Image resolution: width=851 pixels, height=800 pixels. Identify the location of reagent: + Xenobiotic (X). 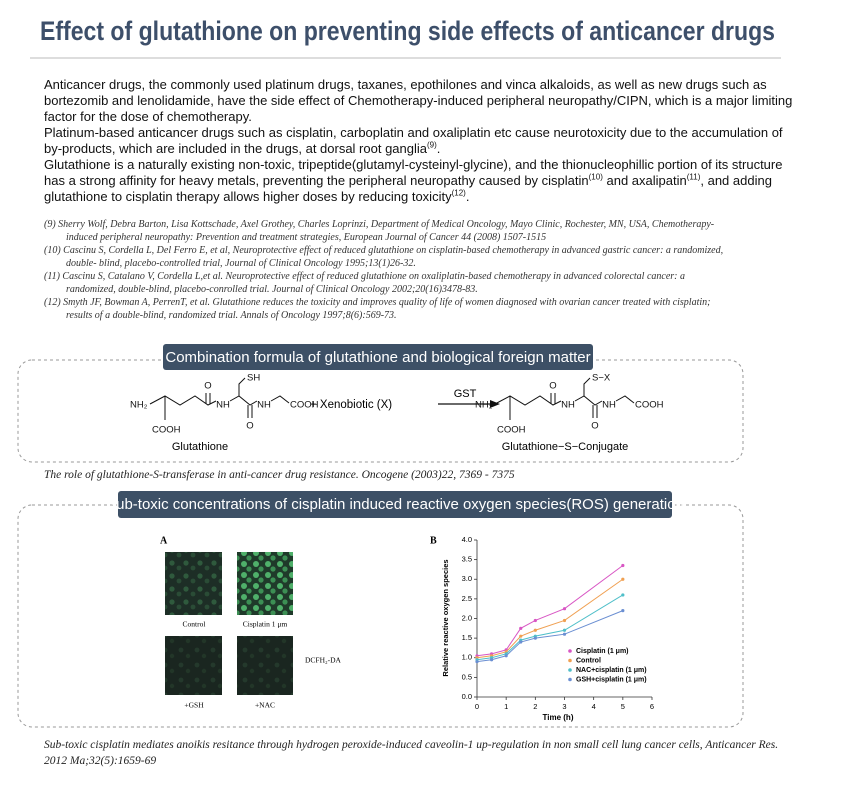
(351, 405).